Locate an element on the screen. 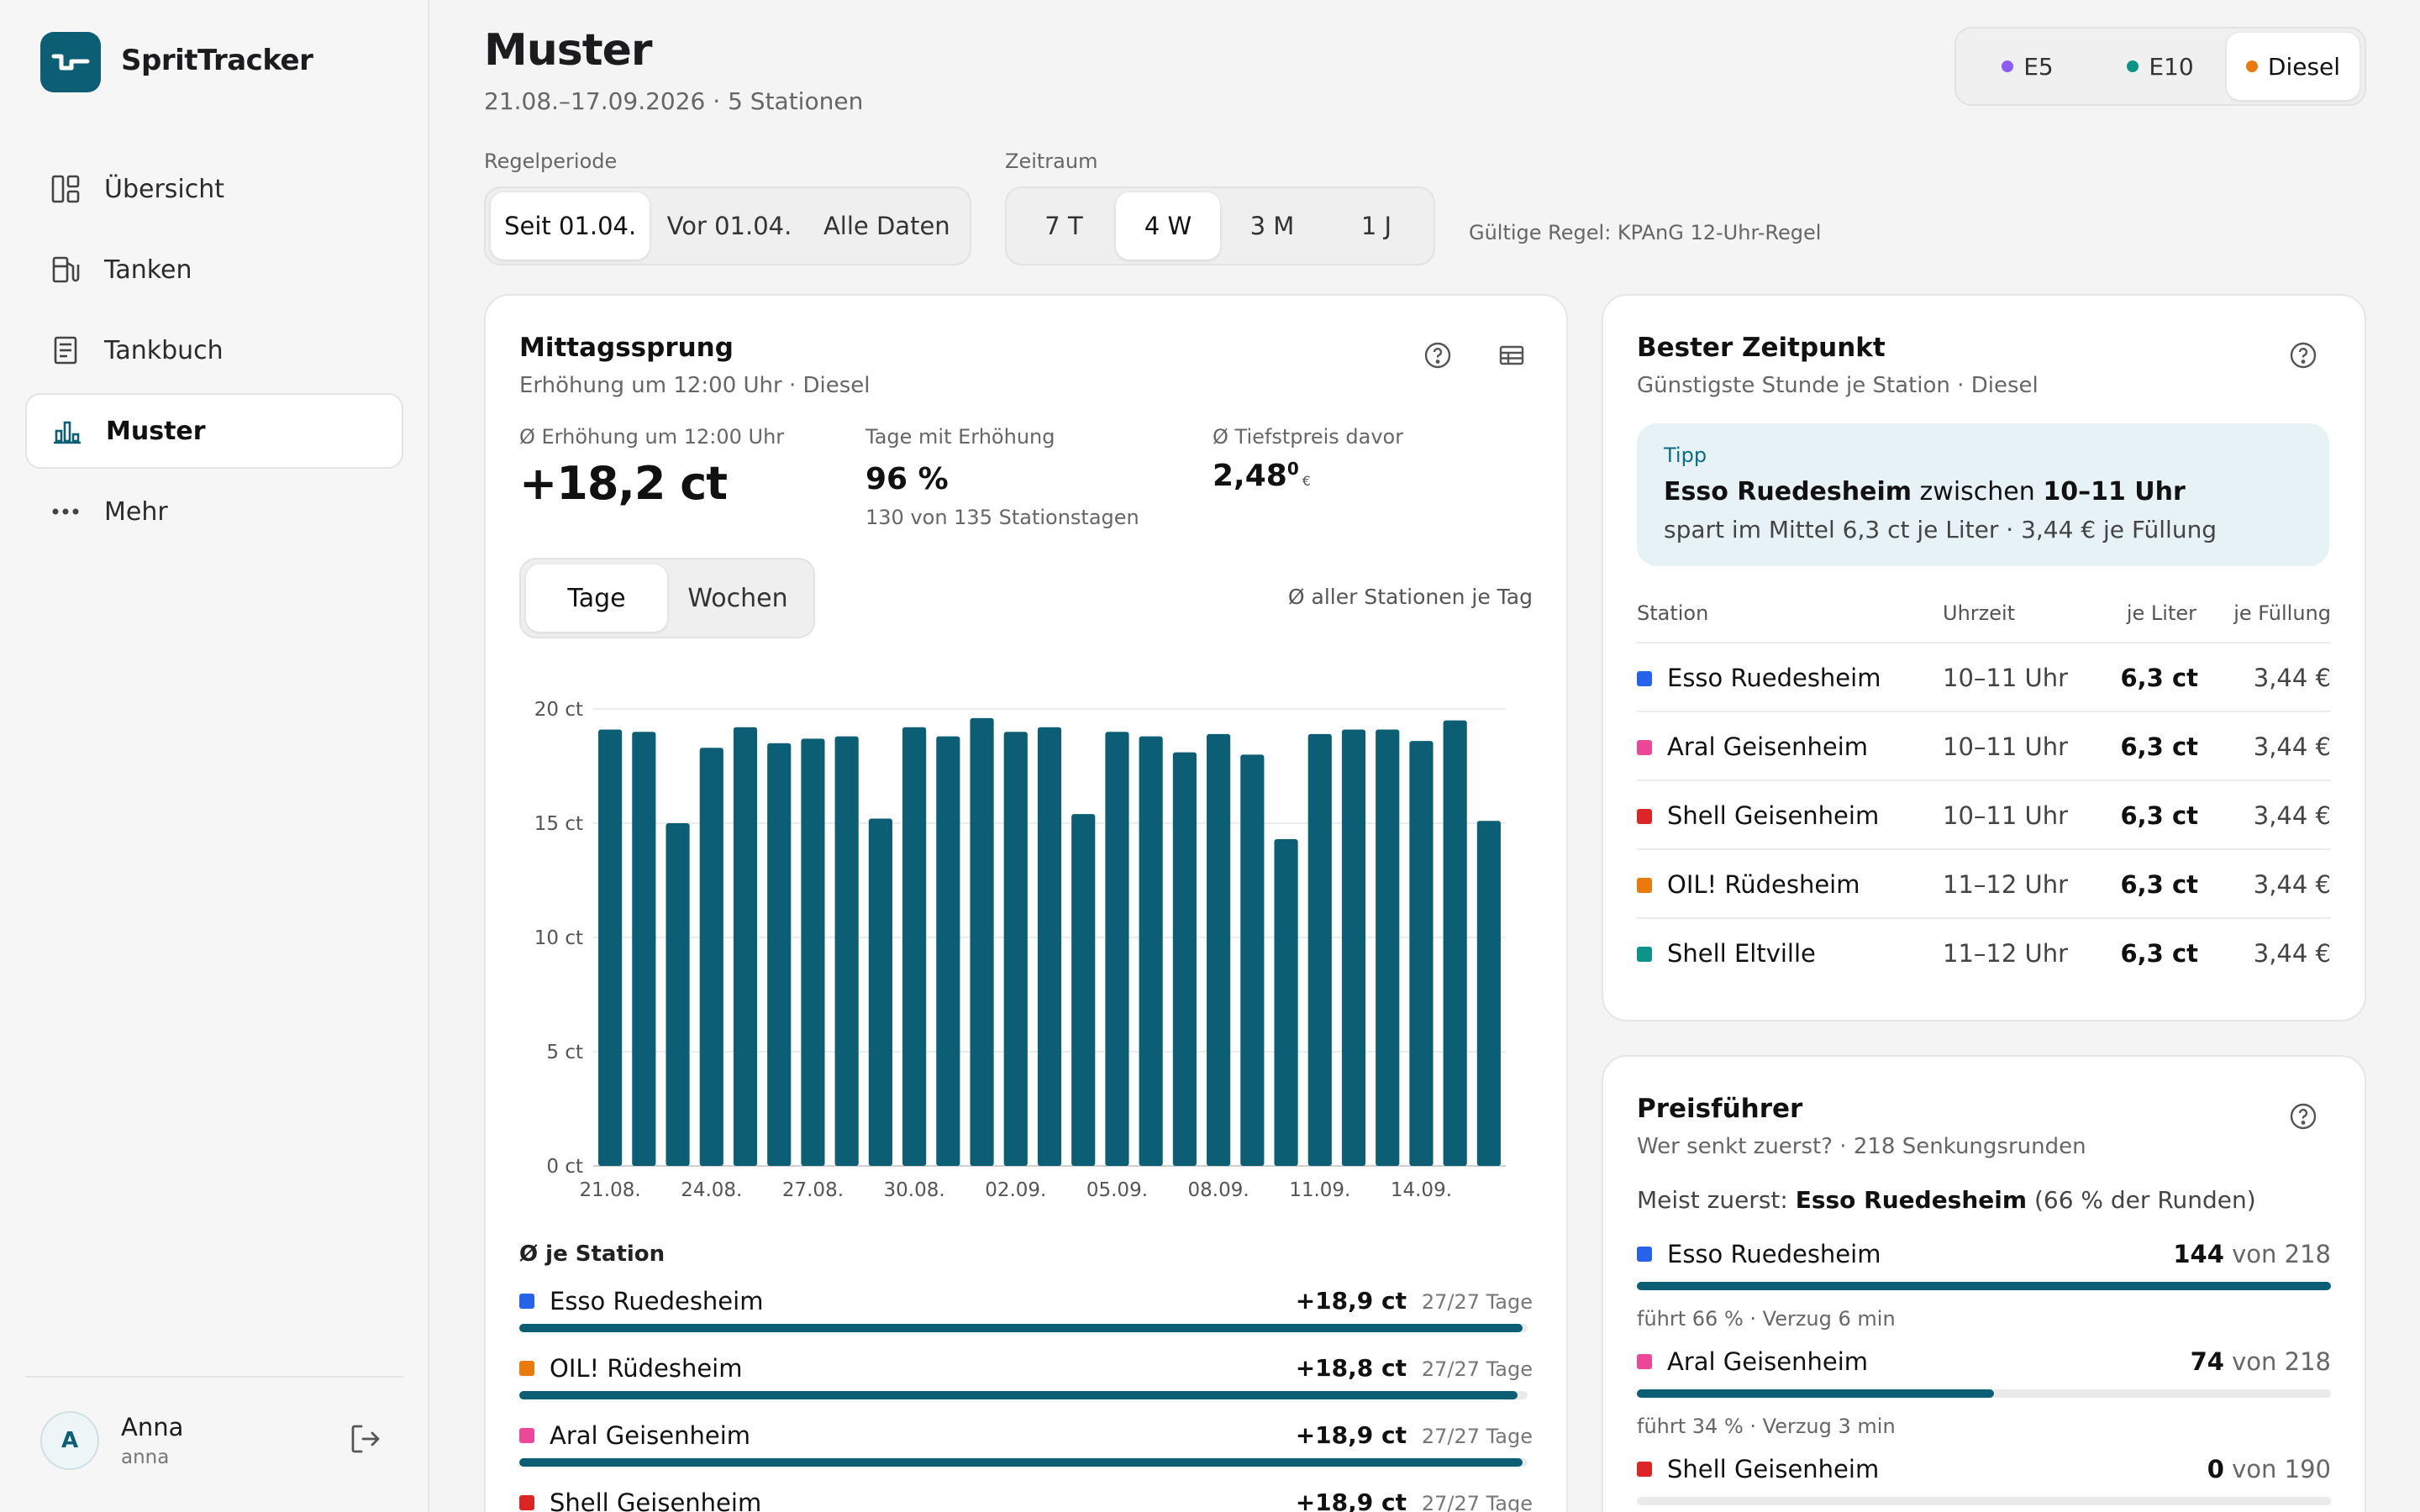 The image size is (2420, 1512). table-row: Aral Geisenheim 10–11 Uhr 6,3 ct 3,44 € is located at coordinates (1984, 746).